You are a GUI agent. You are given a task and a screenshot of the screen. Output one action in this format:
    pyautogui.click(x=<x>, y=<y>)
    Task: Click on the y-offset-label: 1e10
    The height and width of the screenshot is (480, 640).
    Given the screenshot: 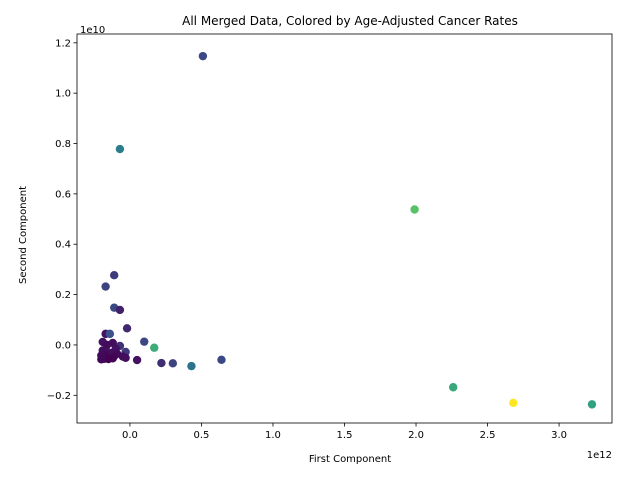 What is the action you would take?
    pyautogui.click(x=92, y=30)
    